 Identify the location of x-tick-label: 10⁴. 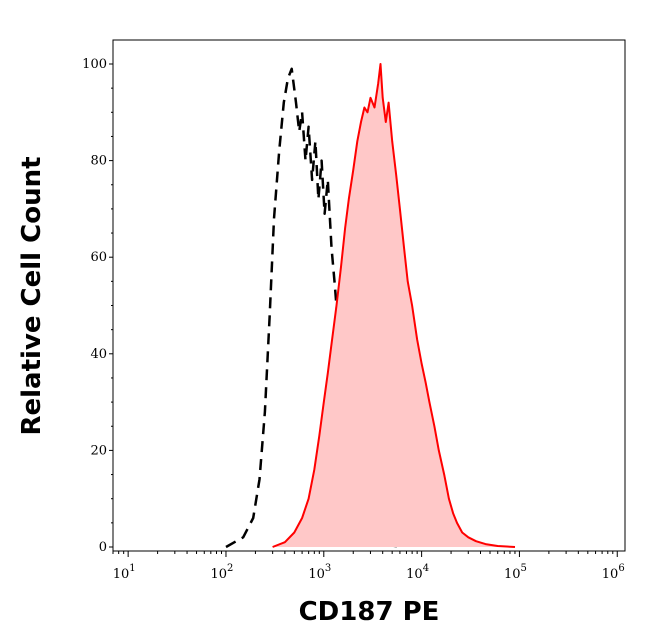
(417, 572).